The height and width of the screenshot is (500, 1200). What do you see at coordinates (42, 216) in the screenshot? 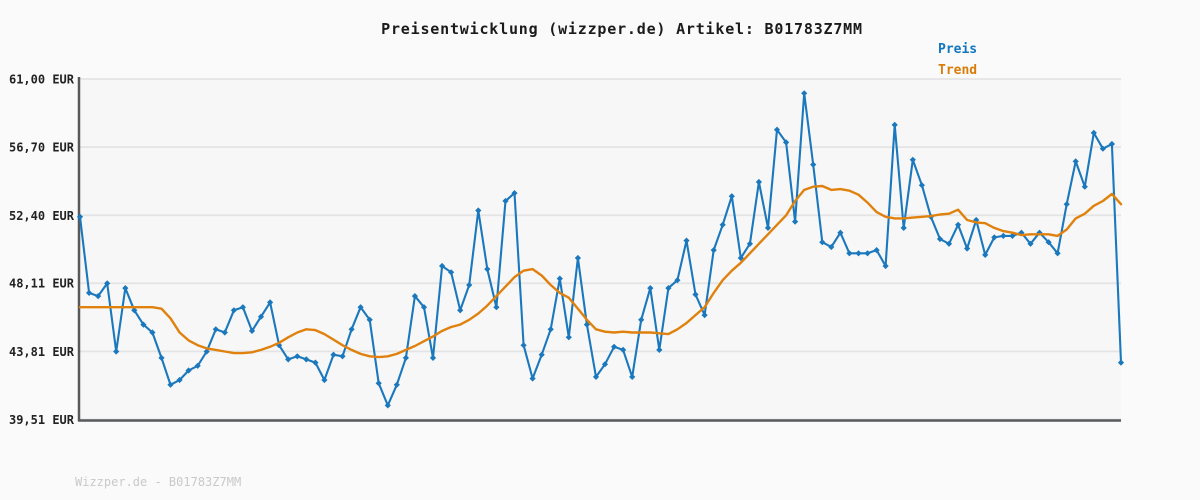
I see `y-axis-tick-label: 52,40 EUR` at bounding box center [42, 216].